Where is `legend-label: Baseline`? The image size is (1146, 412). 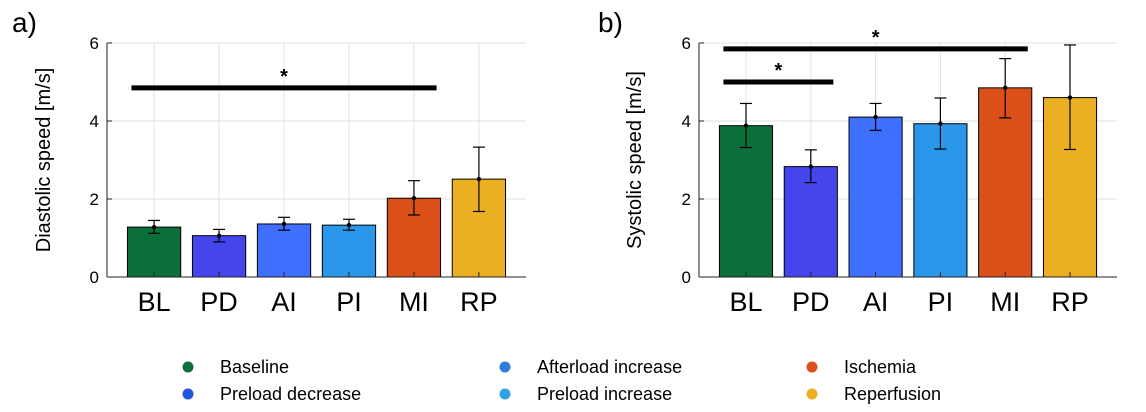 legend-label: Baseline is located at coordinates (254, 367).